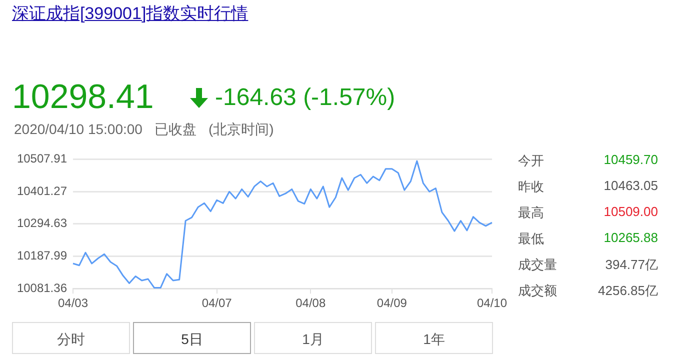  What do you see at coordinates (217, 303) in the screenshot?
I see `x-tick-label: 04/07` at bounding box center [217, 303].